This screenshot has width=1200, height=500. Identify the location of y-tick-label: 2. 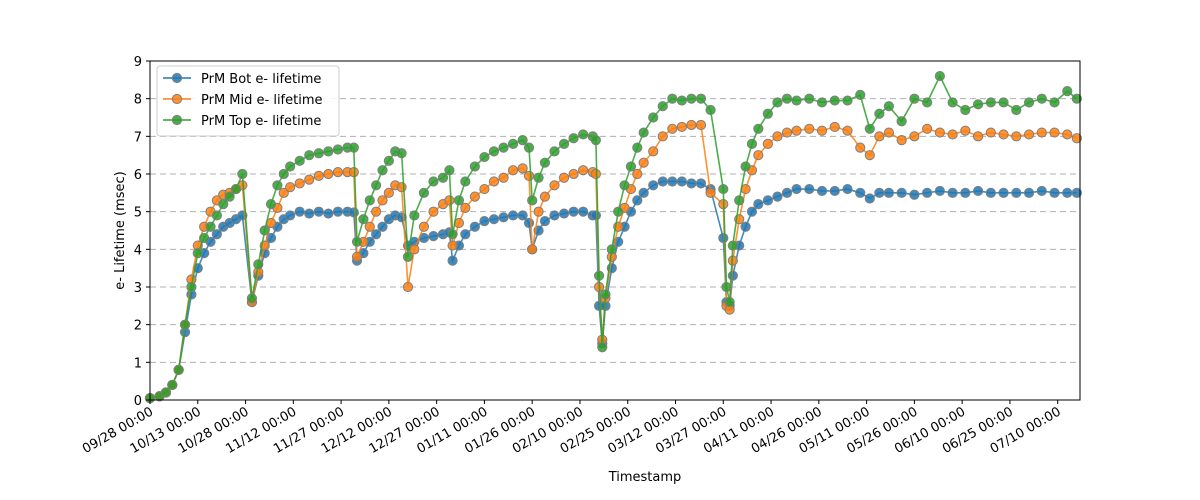
(138, 326).